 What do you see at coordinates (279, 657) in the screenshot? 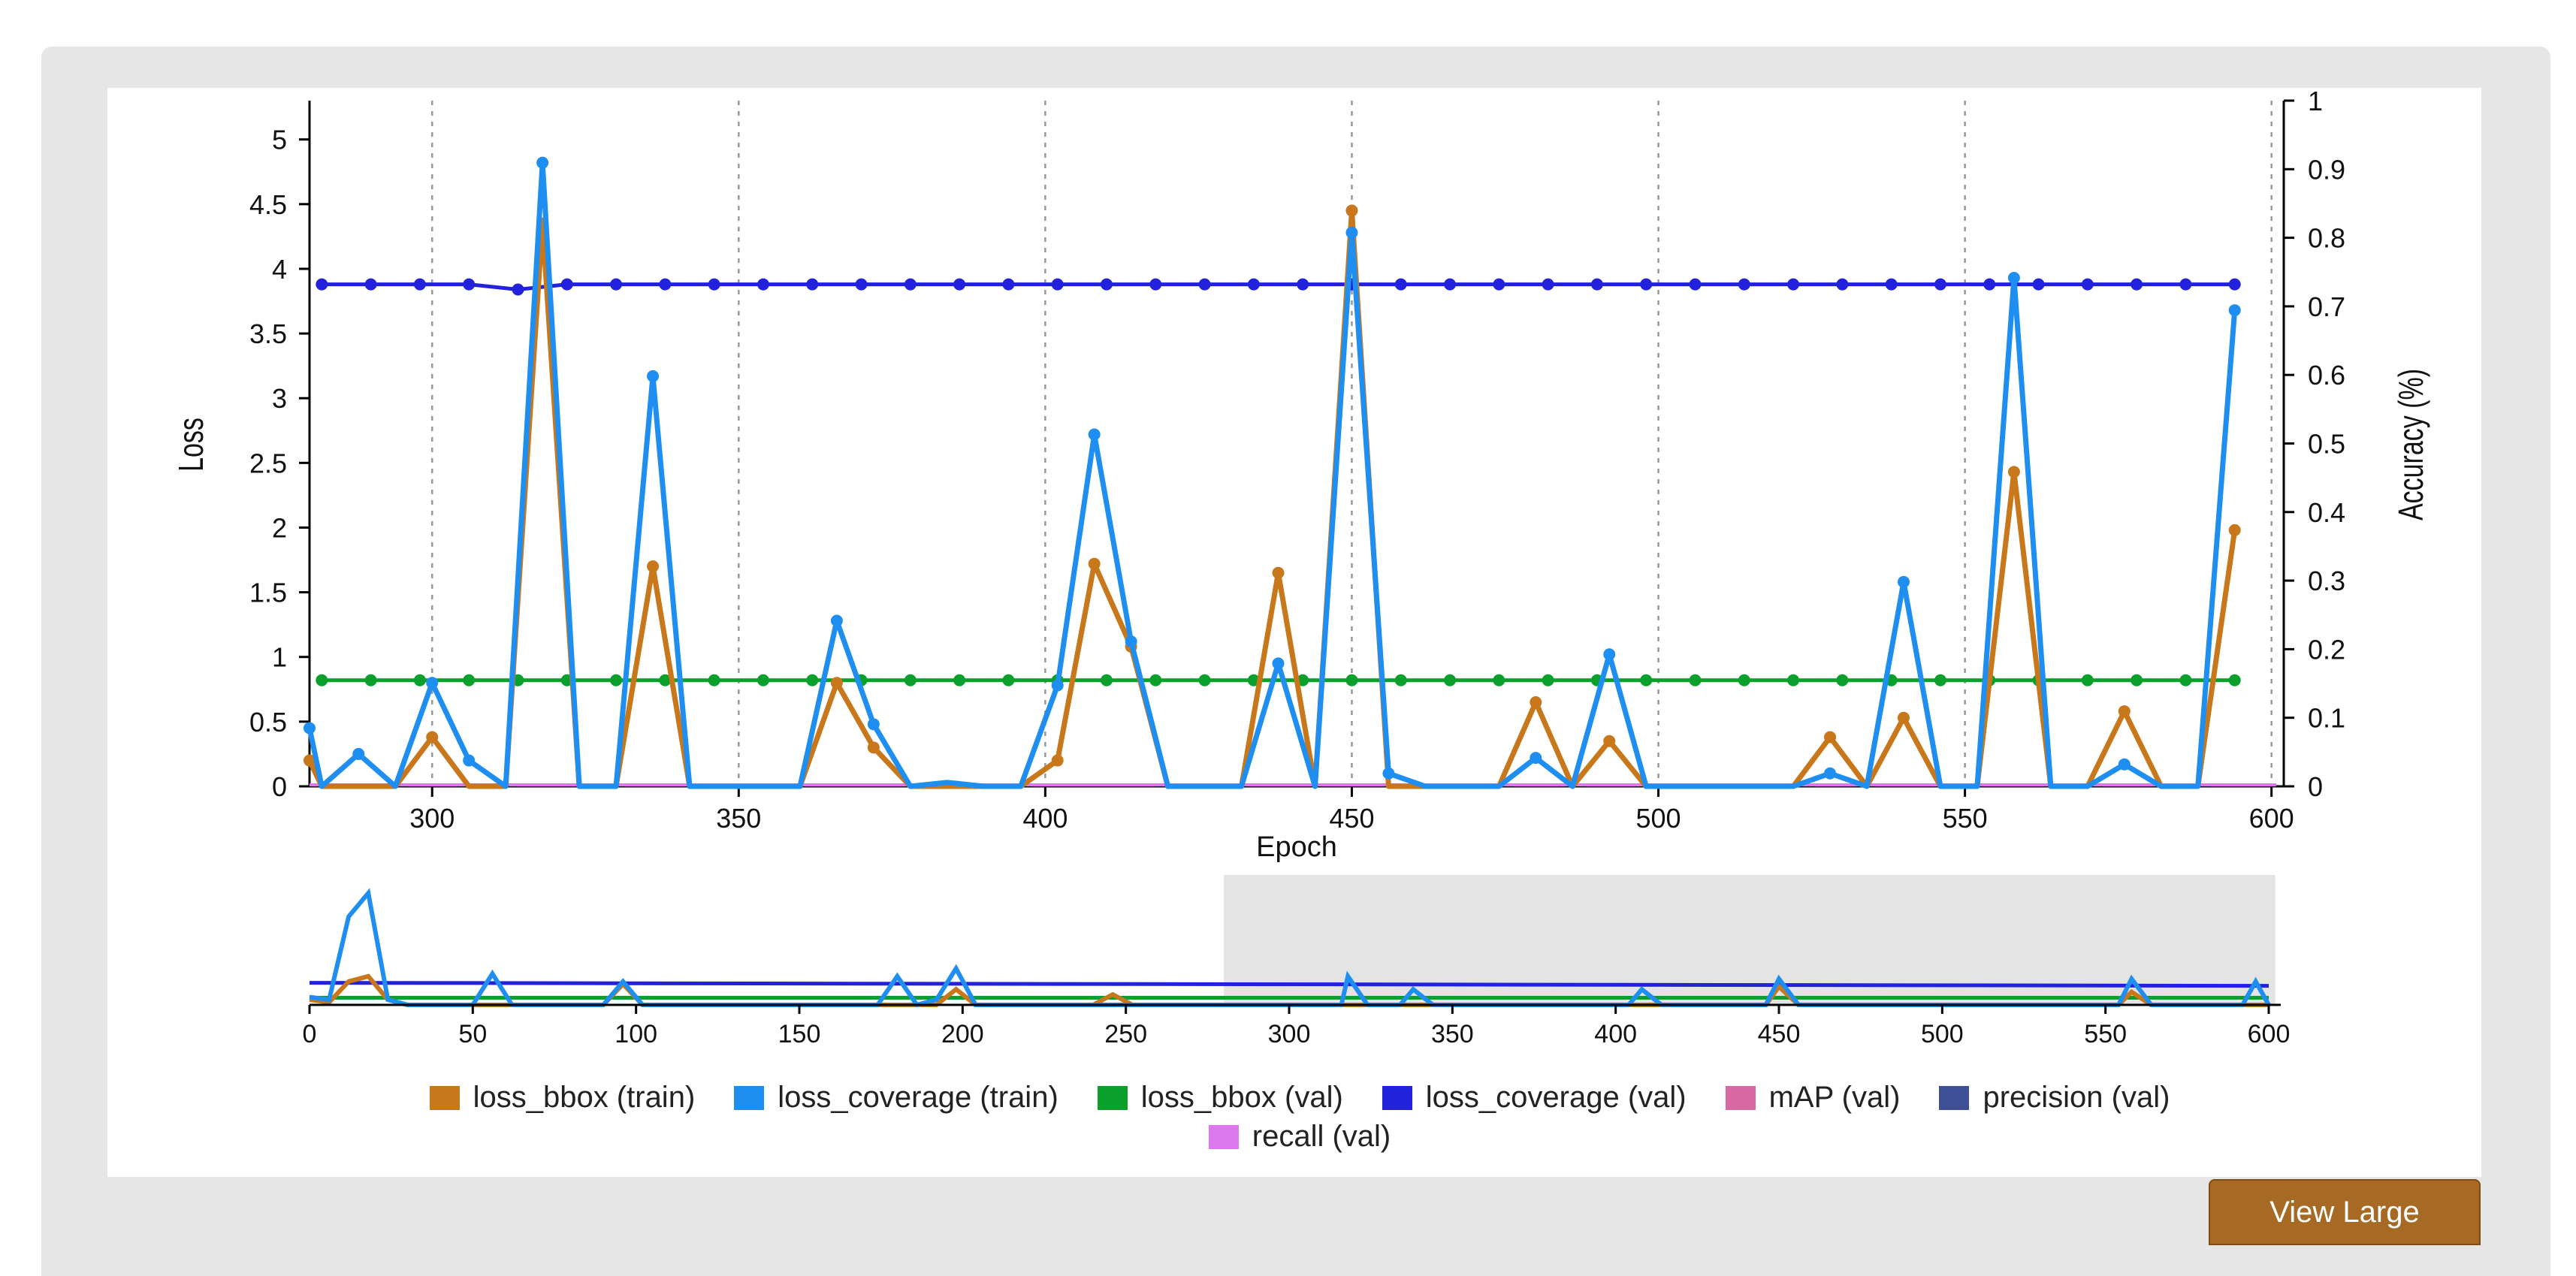
I see `y-tick-label: 1` at bounding box center [279, 657].